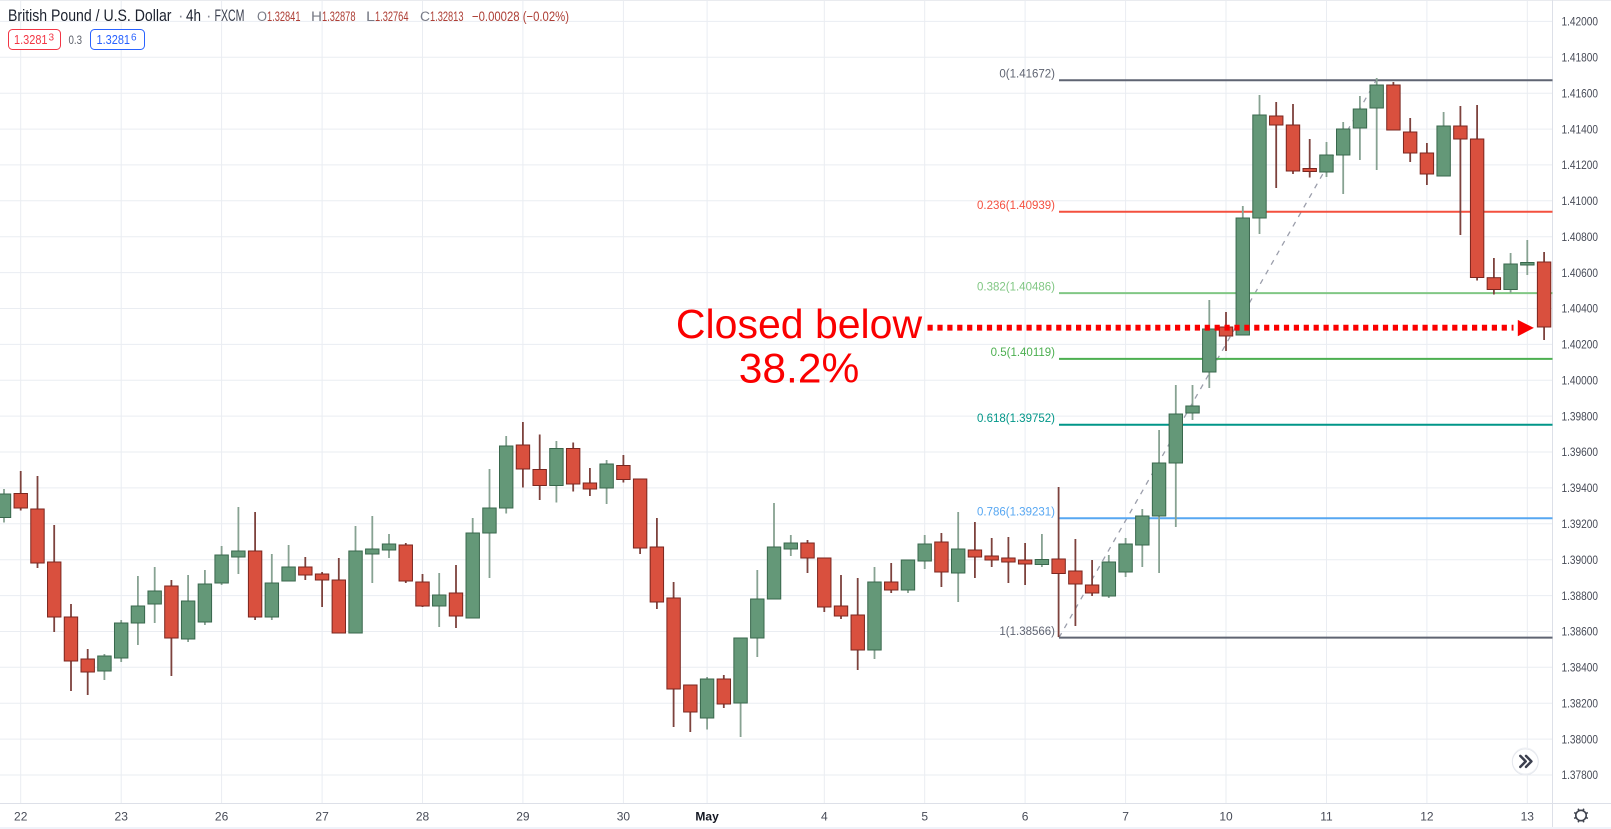 The image size is (1611, 829). What do you see at coordinates (222, 817) in the screenshot?
I see `svg-text: 26` at bounding box center [222, 817].